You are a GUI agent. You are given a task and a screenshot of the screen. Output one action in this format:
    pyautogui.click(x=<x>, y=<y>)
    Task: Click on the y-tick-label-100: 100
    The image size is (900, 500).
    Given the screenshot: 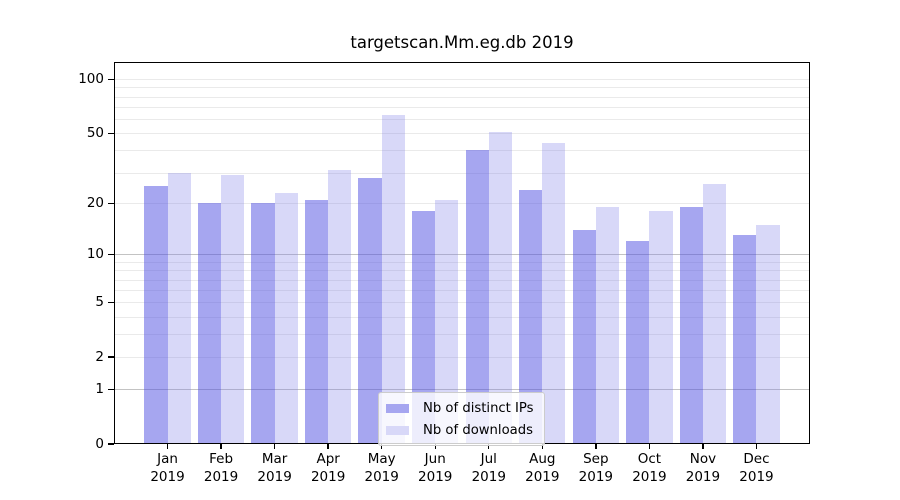 What is the action you would take?
    pyautogui.click(x=91, y=79)
    